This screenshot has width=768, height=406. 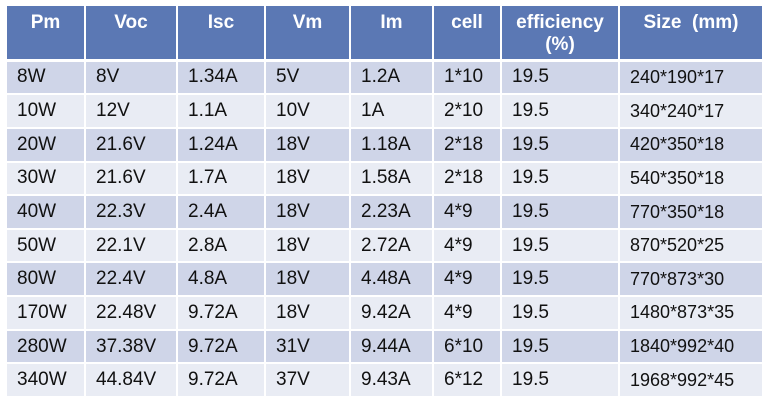 I want to click on cell-im: 9.42A, so click(x=392, y=313).